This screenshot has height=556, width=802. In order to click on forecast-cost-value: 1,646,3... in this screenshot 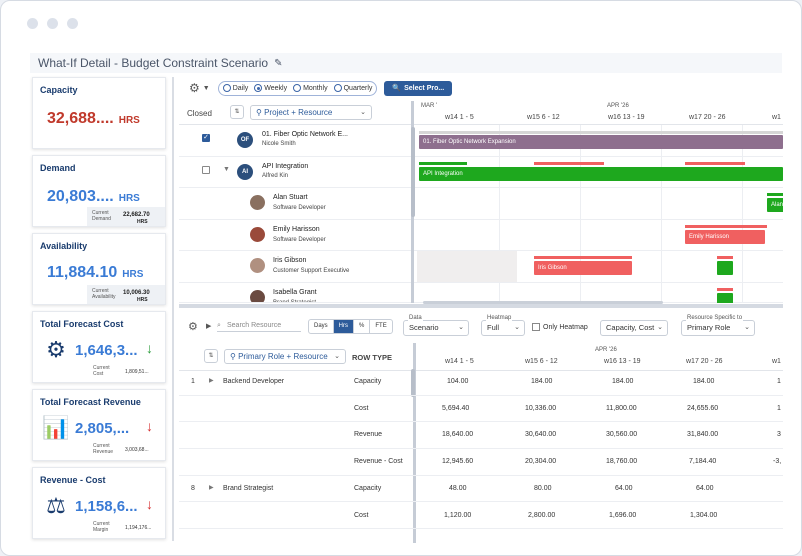, I will do `click(106, 350)`.